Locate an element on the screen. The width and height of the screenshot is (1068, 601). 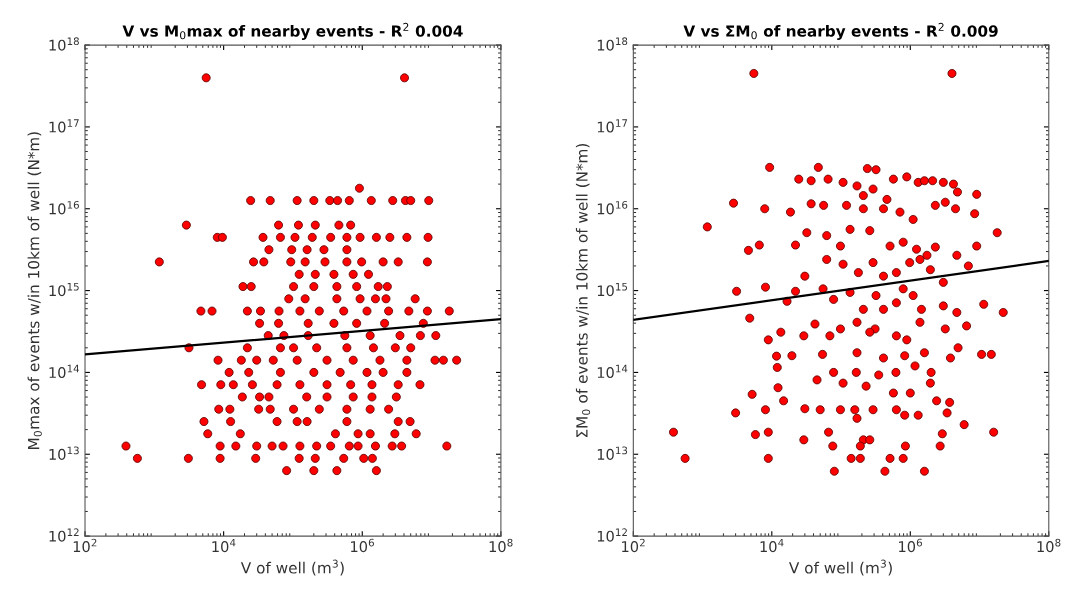
y-axis-title: M$_{0}$max of events w/in 10km of well (N*m) is located at coordinates (34, 290).